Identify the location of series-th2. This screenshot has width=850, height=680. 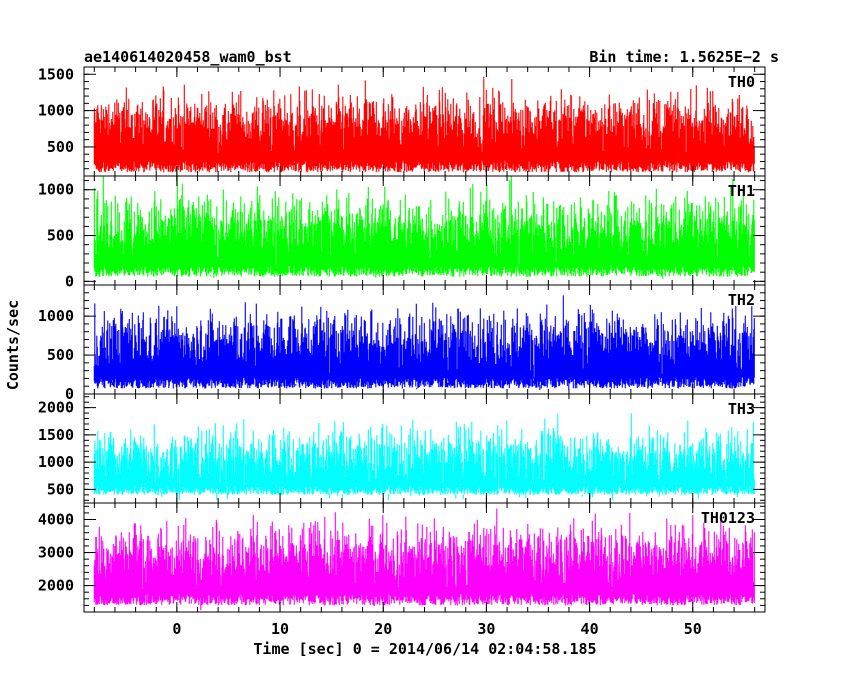
(424, 343).